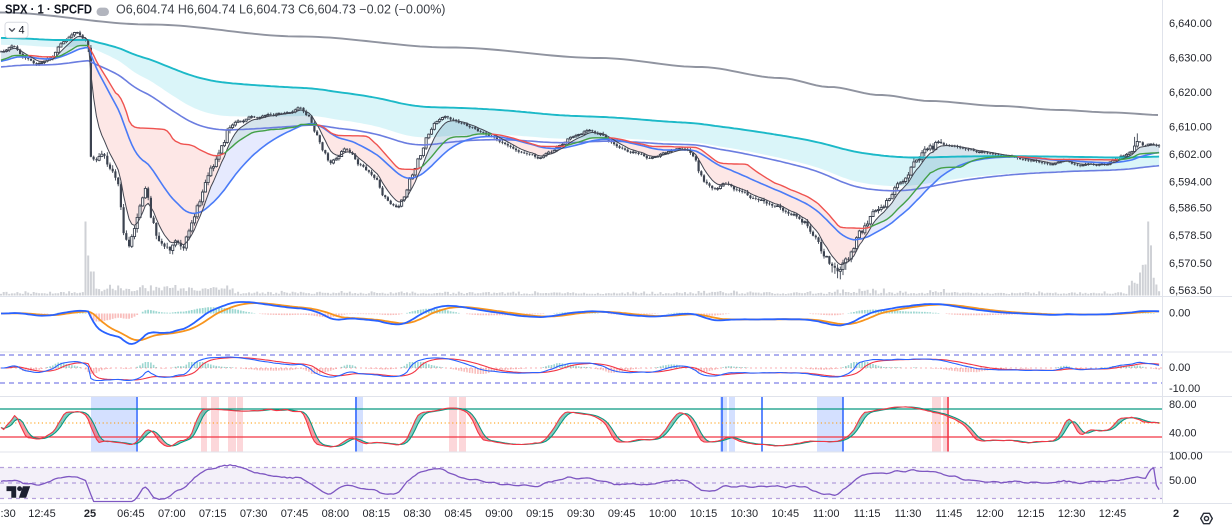 This screenshot has width=1232, height=528. What do you see at coordinates (213, 514) in the screenshot?
I see `svg-text: 07:15` at bounding box center [213, 514].